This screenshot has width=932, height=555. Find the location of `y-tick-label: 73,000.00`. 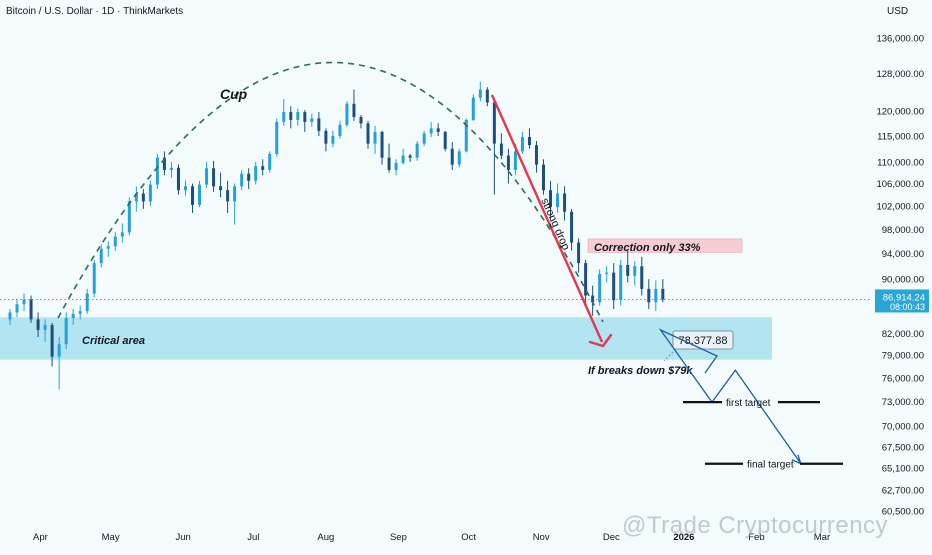

y-tick-label: 73,000.00 is located at coordinates (903, 402).